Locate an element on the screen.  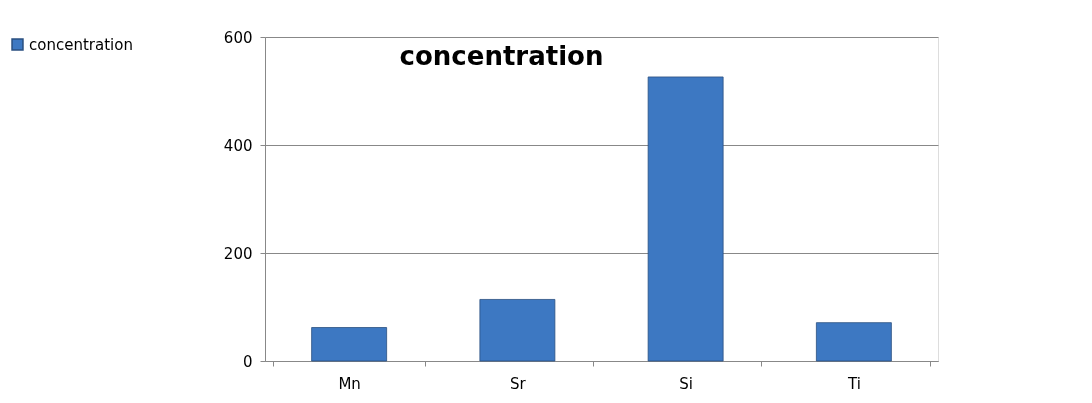
y-tick-label: 200 is located at coordinates (238, 253).